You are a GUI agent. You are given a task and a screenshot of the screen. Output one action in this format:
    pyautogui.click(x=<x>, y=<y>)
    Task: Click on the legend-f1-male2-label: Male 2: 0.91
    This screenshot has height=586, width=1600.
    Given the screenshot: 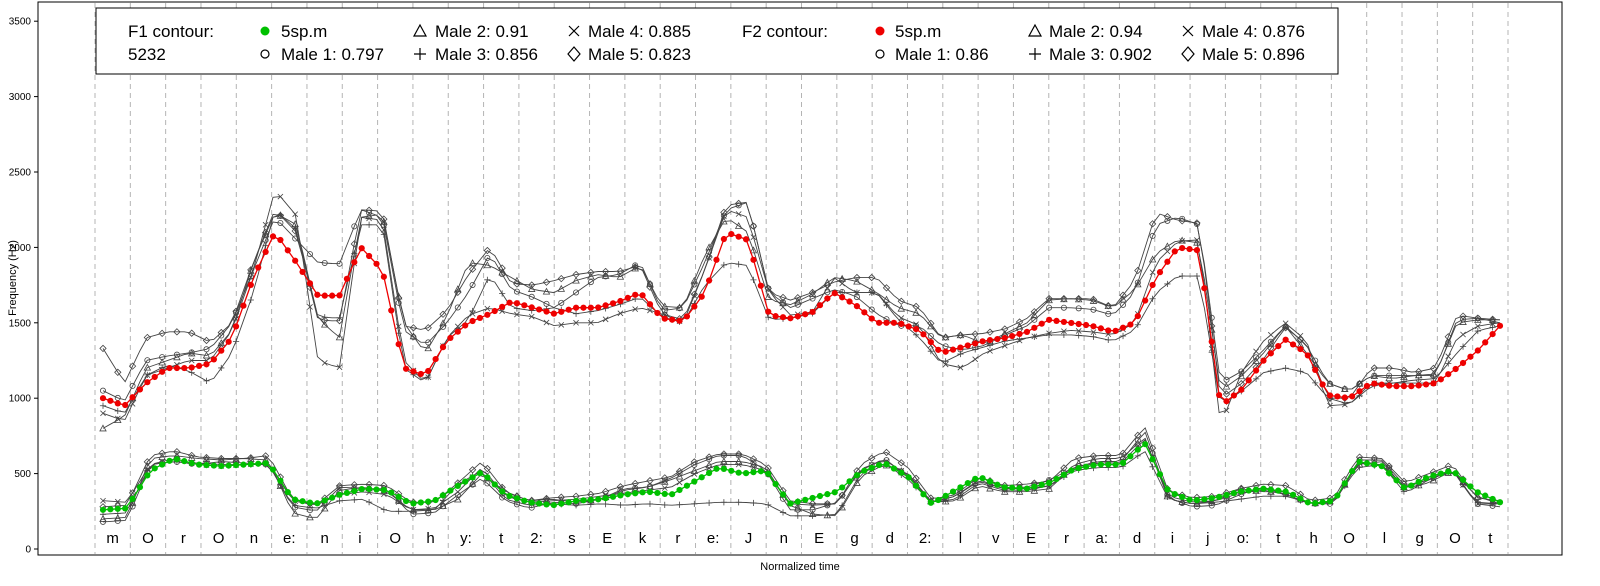 What is the action you would take?
    pyautogui.click(x=482, y=31)
    